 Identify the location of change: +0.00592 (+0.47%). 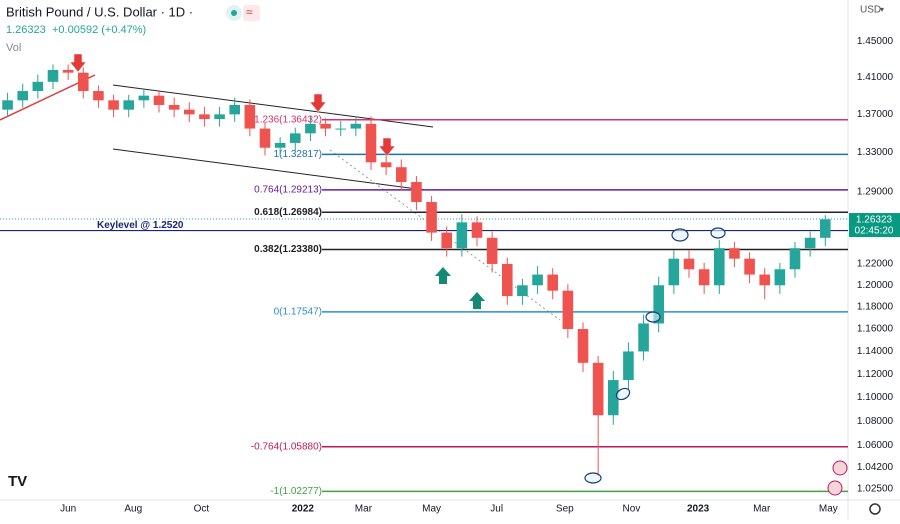
(99, 30).